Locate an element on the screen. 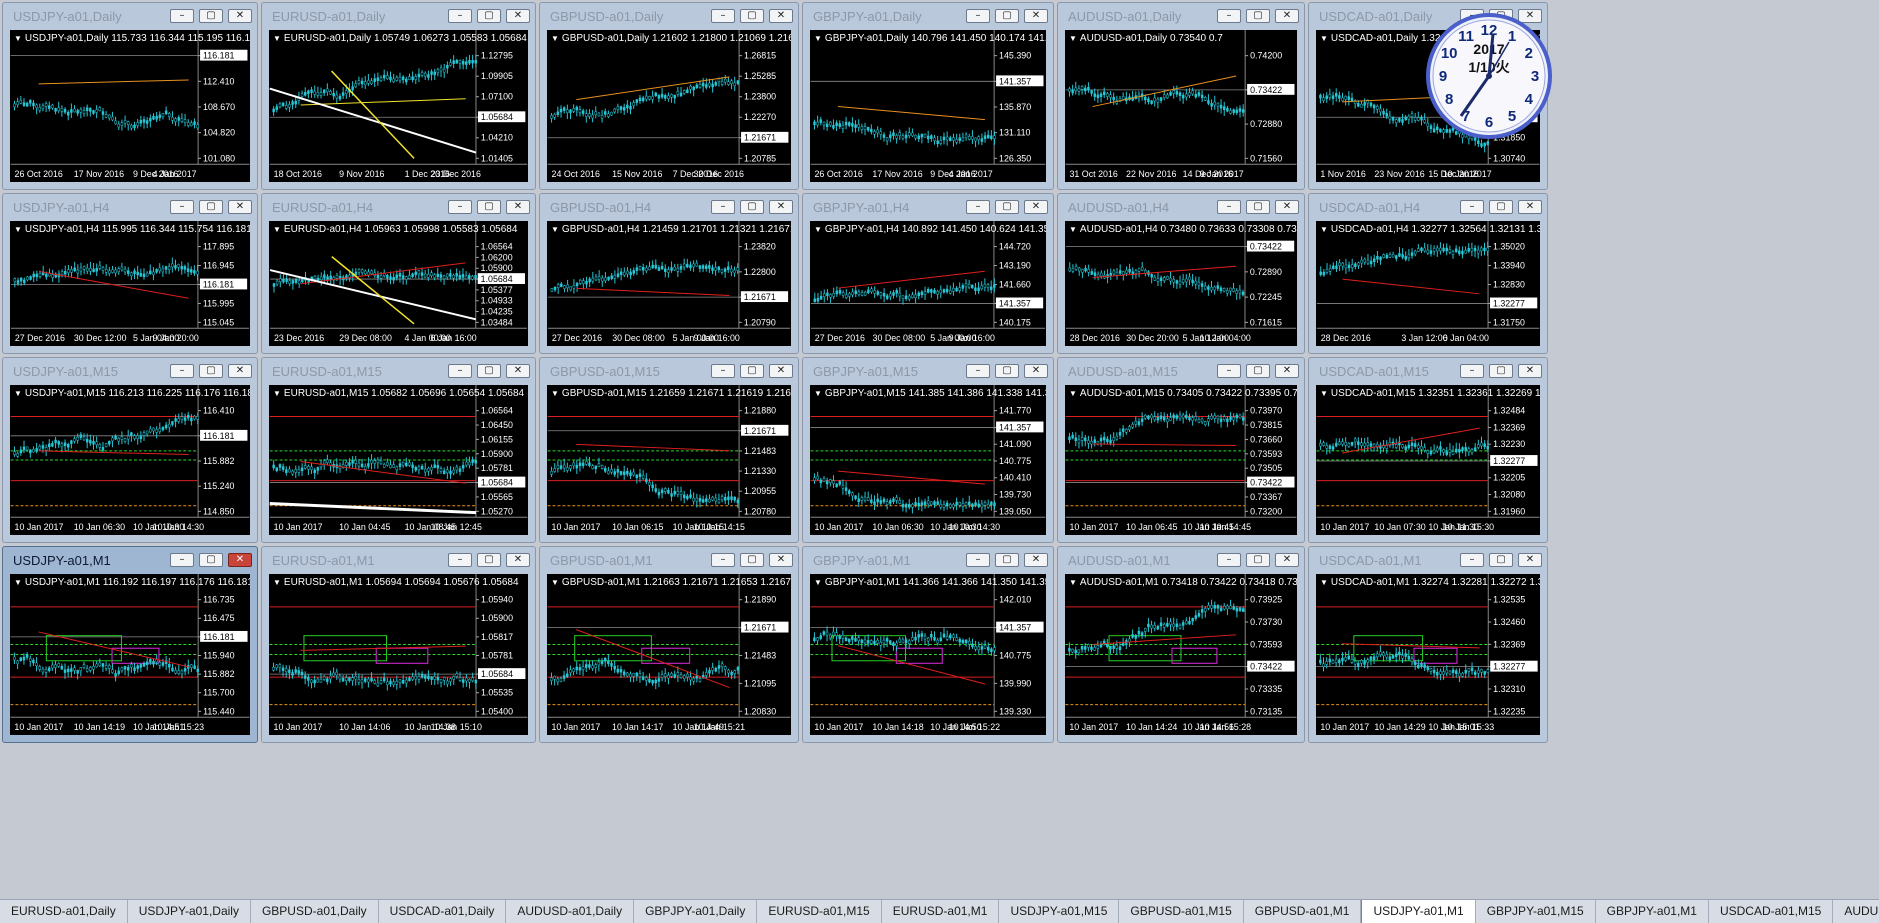  chart-tab: USDJPY-a01,M15 is located at coordinates (1059, 911).